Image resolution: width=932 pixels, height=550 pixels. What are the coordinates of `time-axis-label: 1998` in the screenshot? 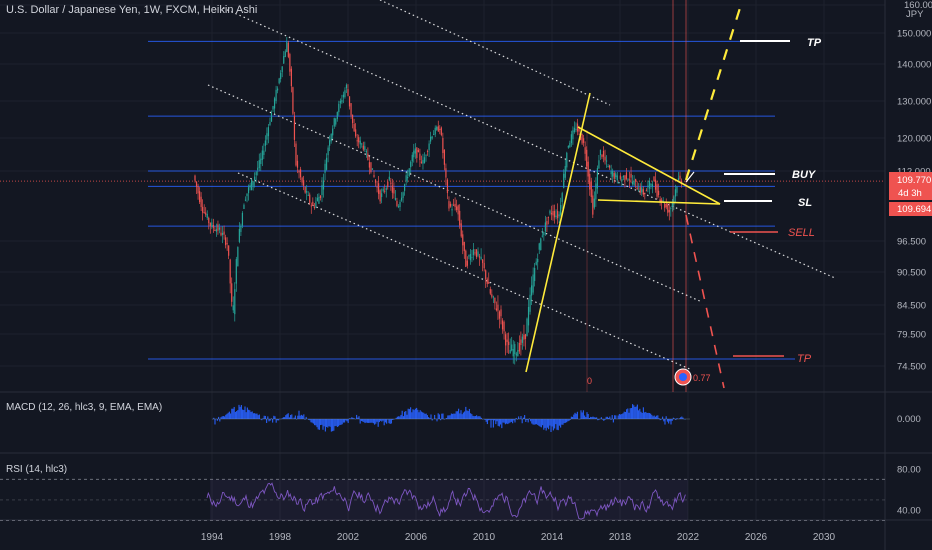 It's located at (280, 537).